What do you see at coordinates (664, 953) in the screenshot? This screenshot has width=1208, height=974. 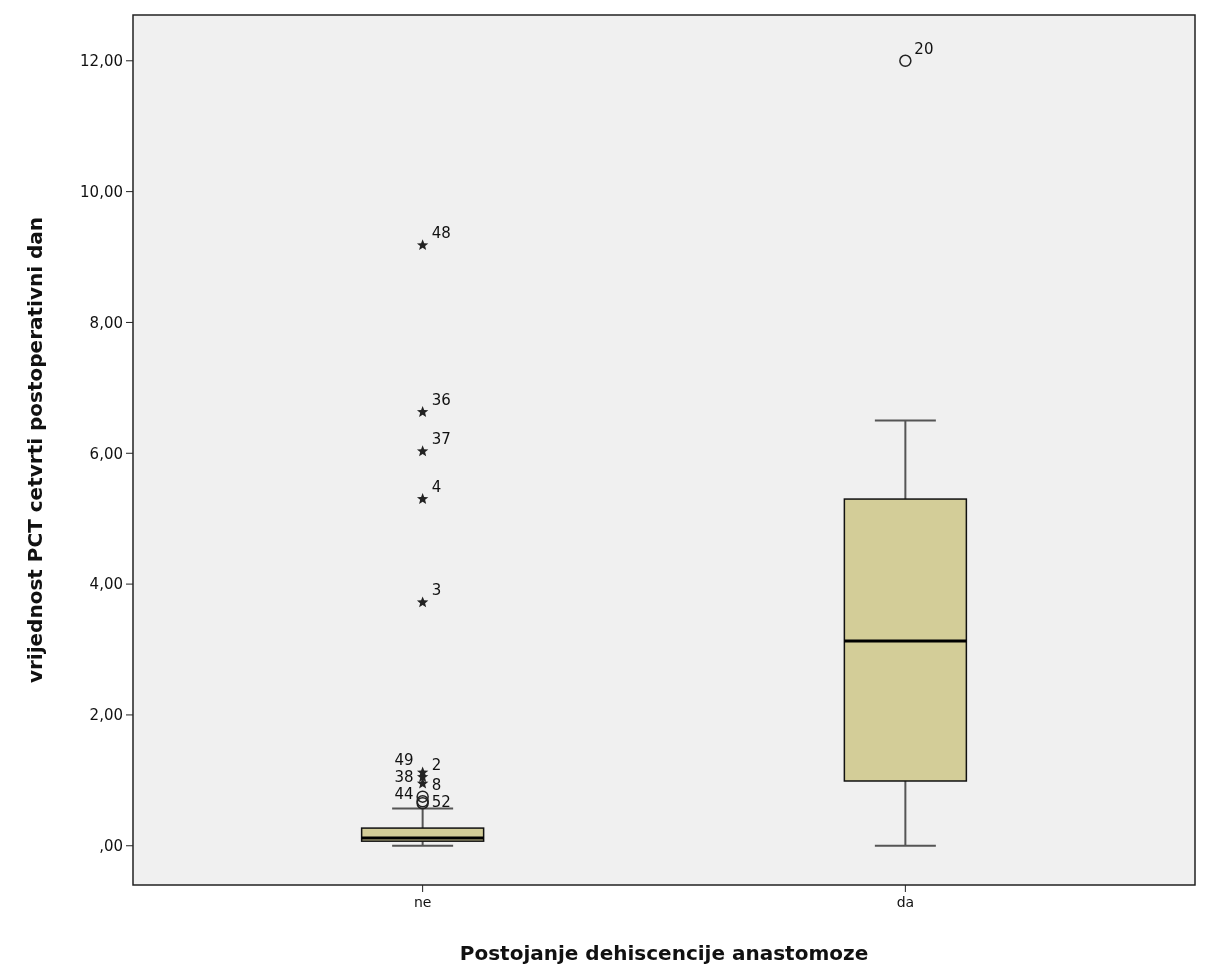 I see `x-axis-title: Postojanje dehiscencije anastomoze` at bounding box center [664, 953].